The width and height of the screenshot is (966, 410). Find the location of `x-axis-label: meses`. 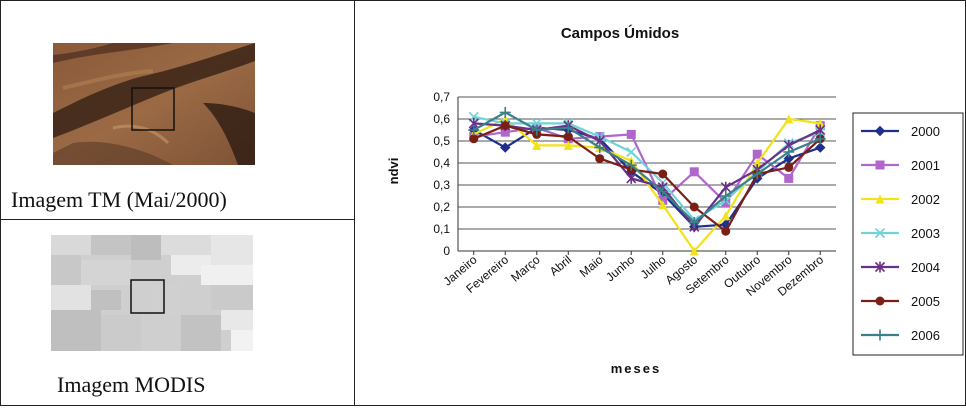

x-axis-label: meses is located at coordinates (636, 368).